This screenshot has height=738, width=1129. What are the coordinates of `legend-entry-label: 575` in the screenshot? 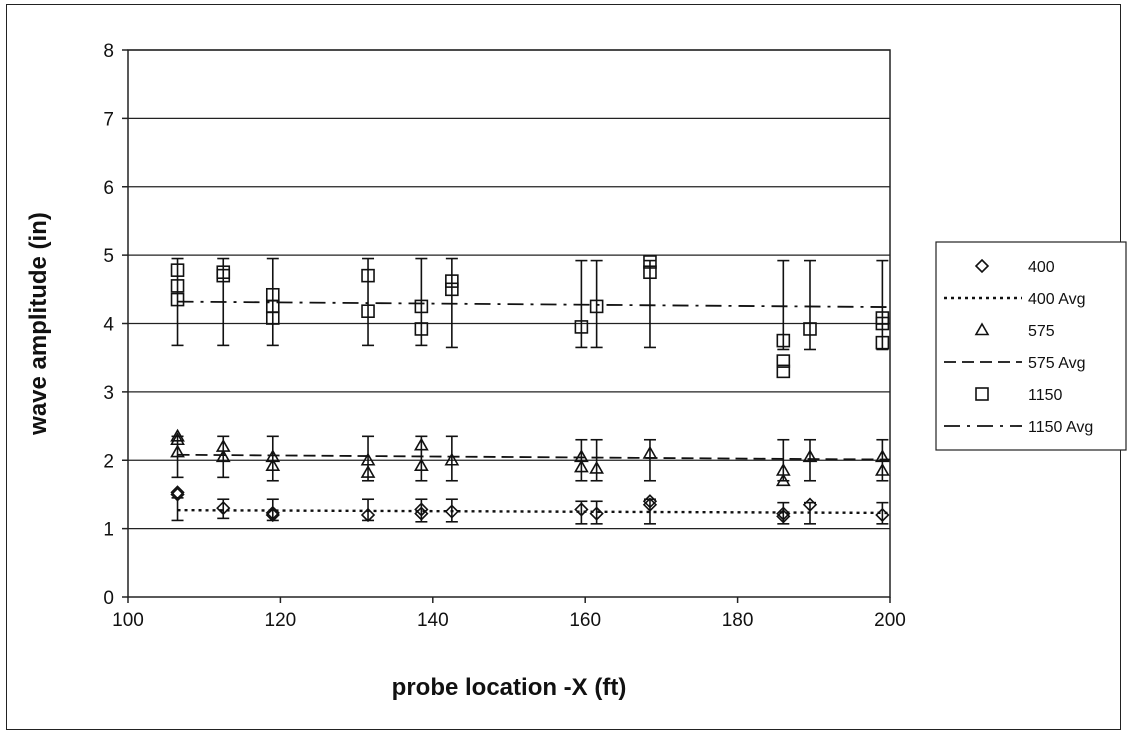 It's located at (1041, 331).